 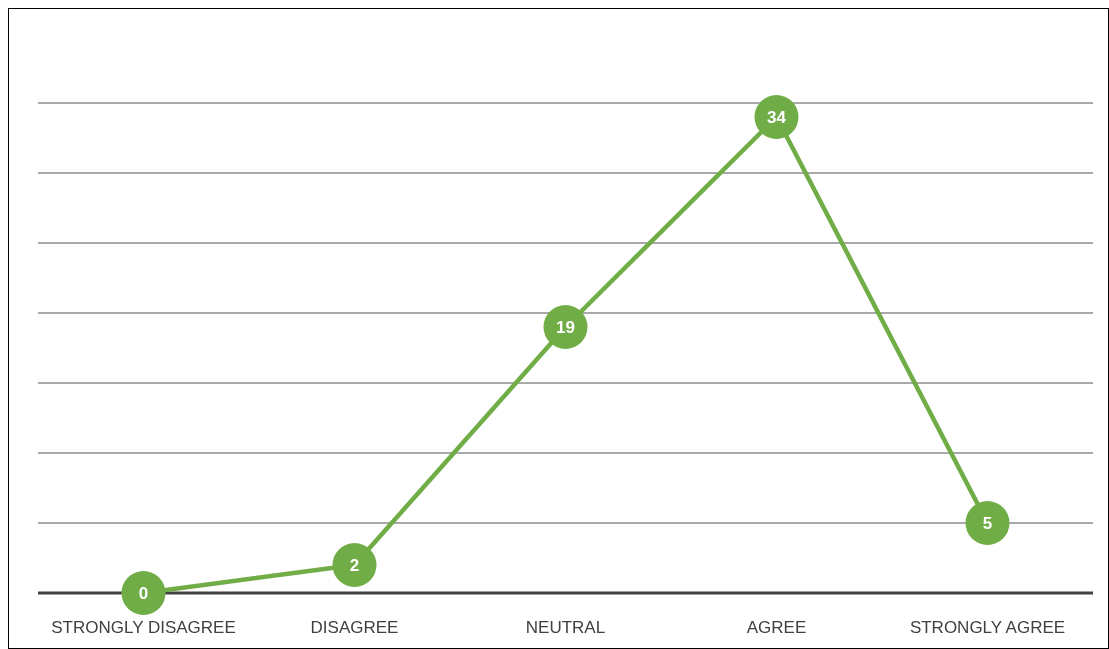 What do you see at coordinates (987, 627) in the screenshot?
I see `x-tick-label: STRONGLY AGREE` at bounding box center [987, 627].